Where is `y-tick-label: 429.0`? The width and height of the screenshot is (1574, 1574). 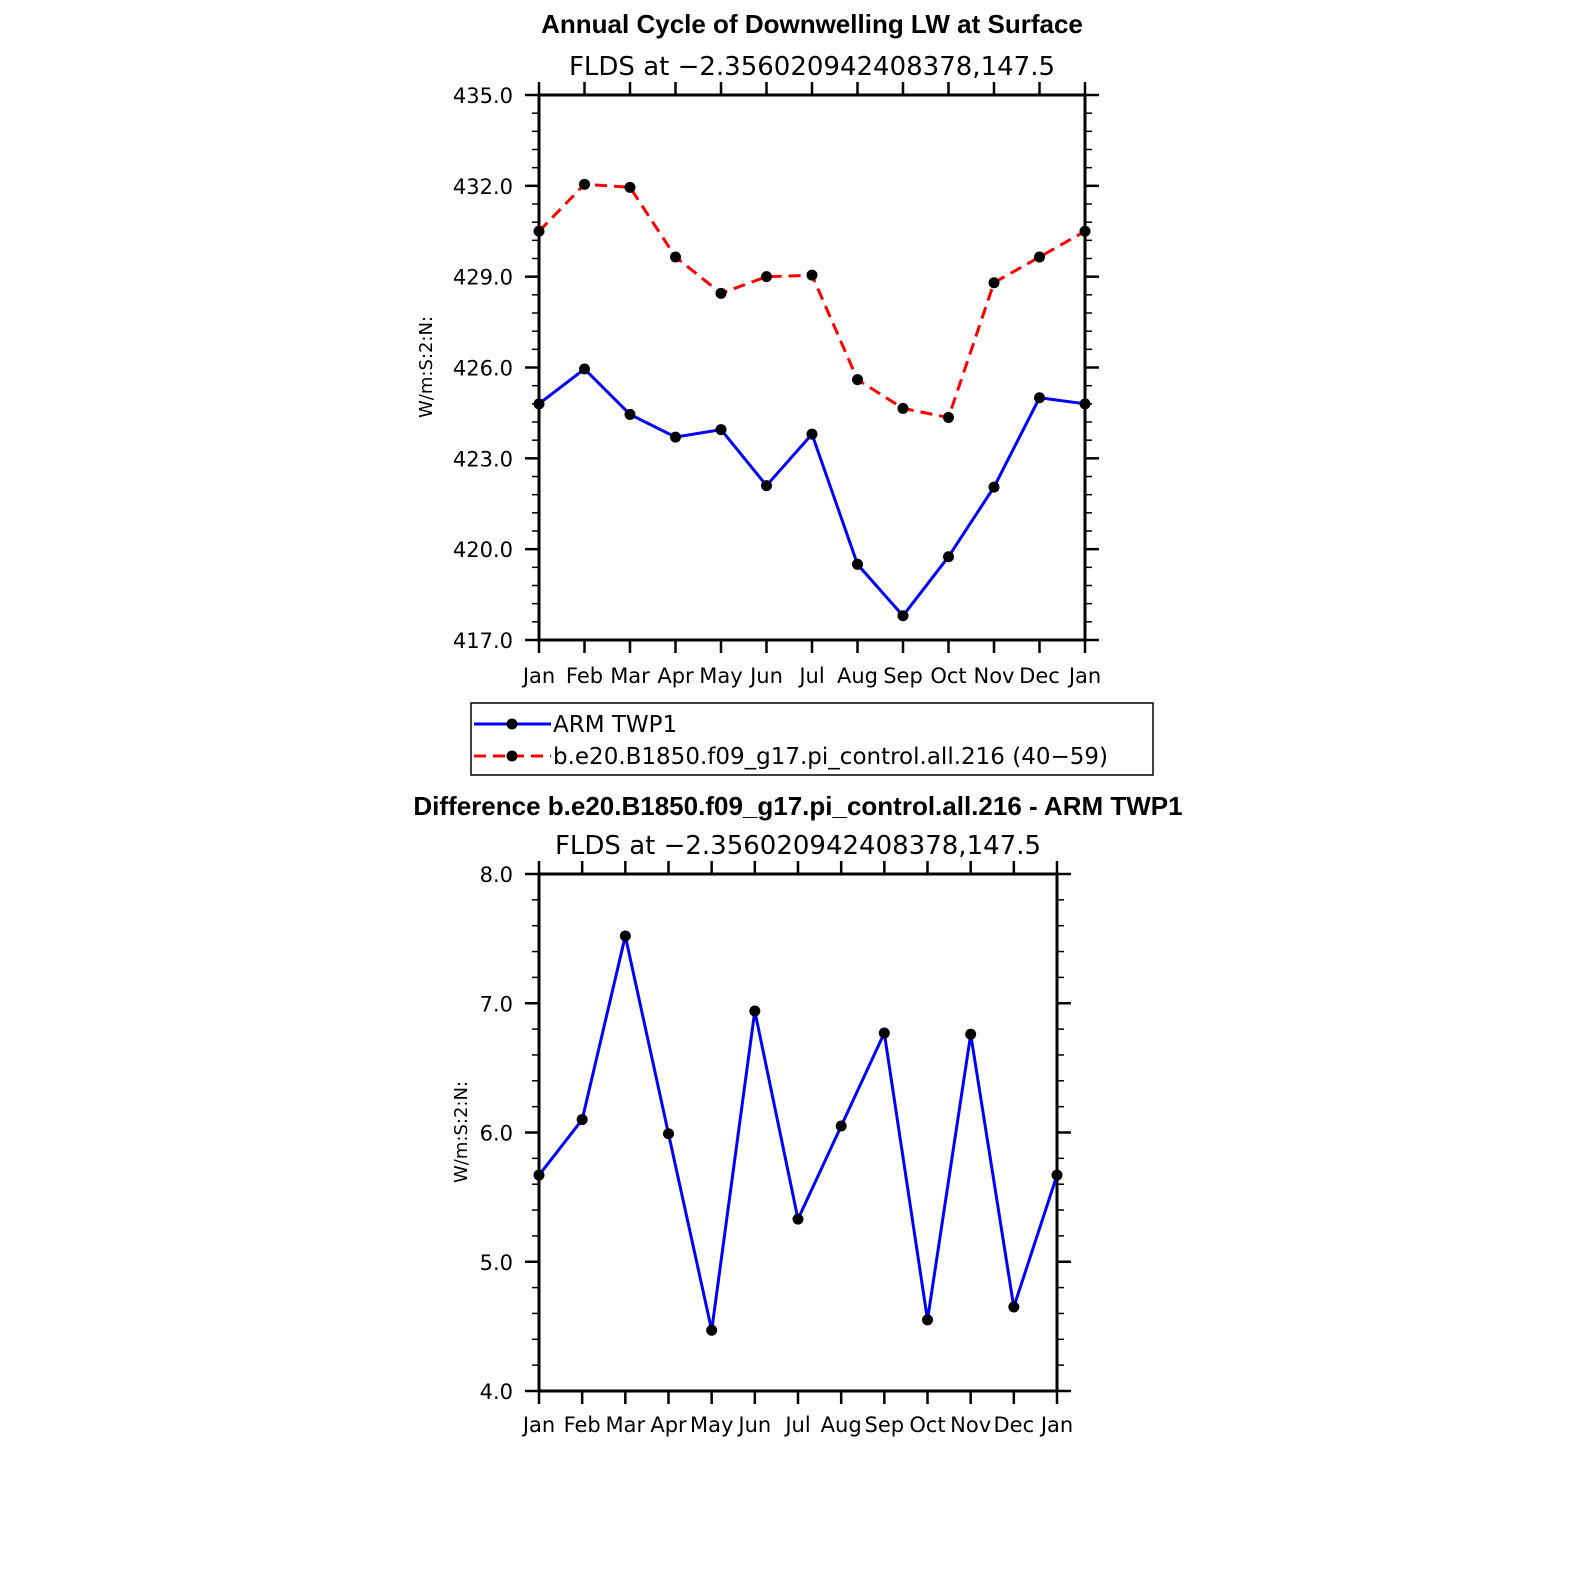 y-tick-label: 429.0 is located at coordinates (483, 278).